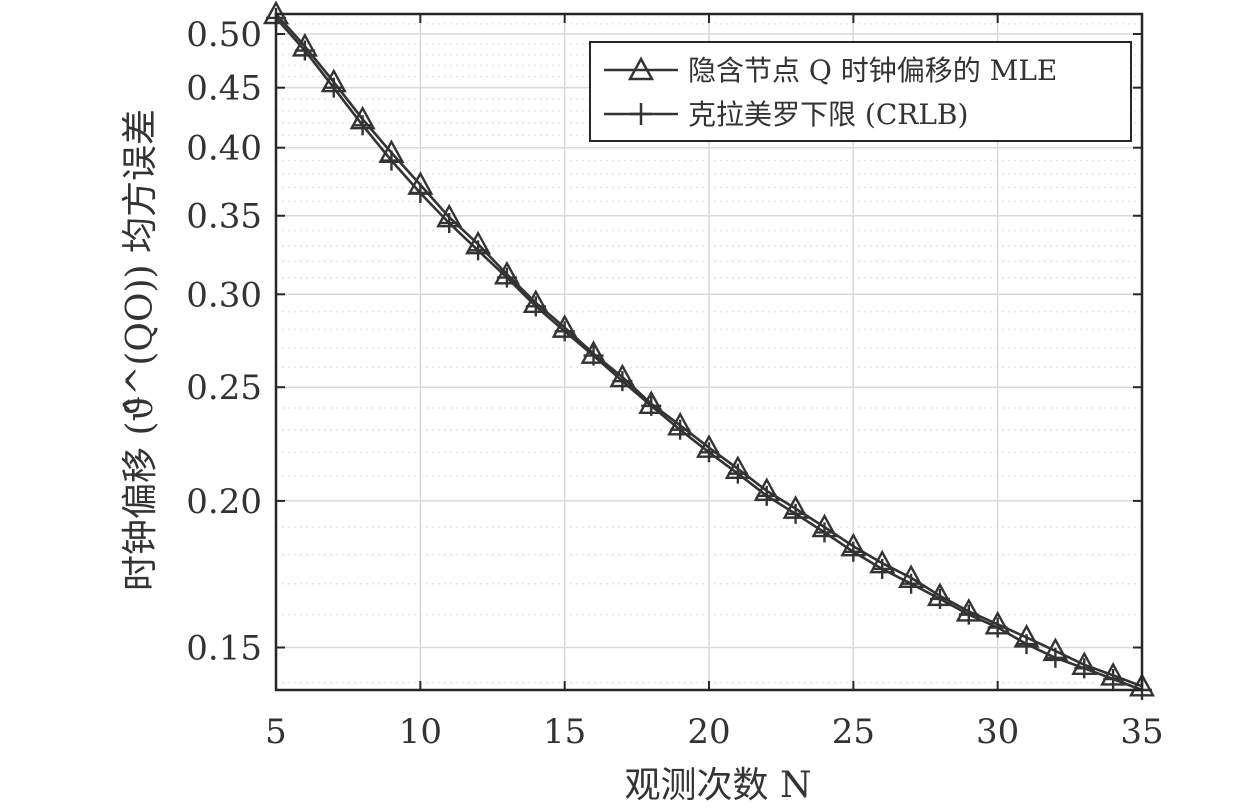  Describe the element at coordinates (224, 35) in the screenshot. I see `y-tick-label: 0.50` at that location.